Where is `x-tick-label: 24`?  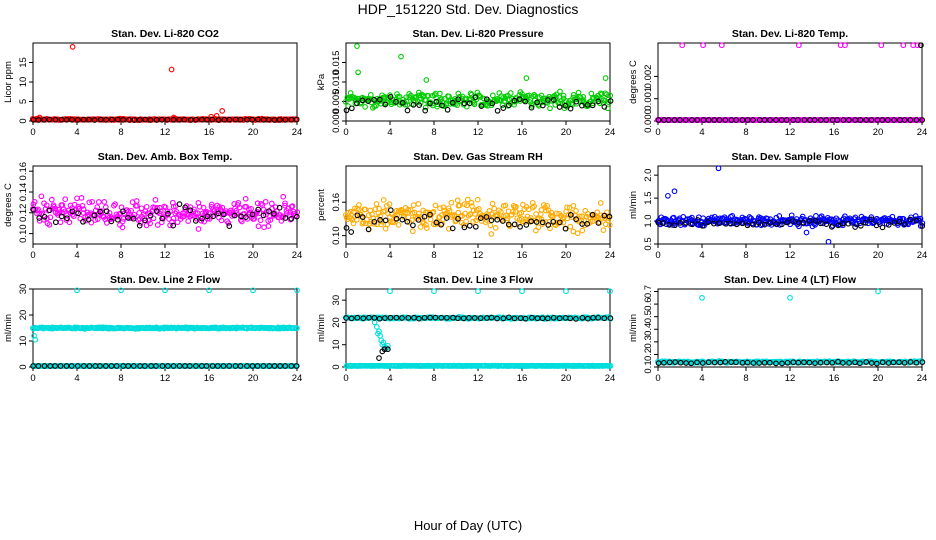 x-tick-label: 24 is located at coordinates (610, 378).